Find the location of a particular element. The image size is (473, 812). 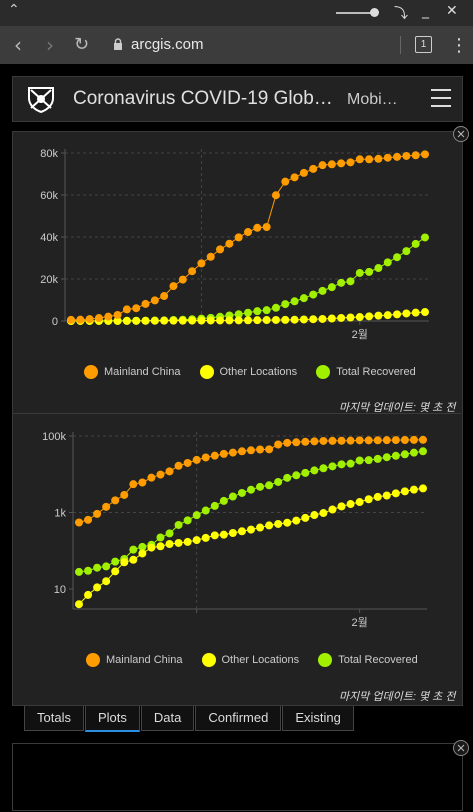

panel-tabs: Totals Plots Data Confirmed Existing is located at coordinates (189, 719).